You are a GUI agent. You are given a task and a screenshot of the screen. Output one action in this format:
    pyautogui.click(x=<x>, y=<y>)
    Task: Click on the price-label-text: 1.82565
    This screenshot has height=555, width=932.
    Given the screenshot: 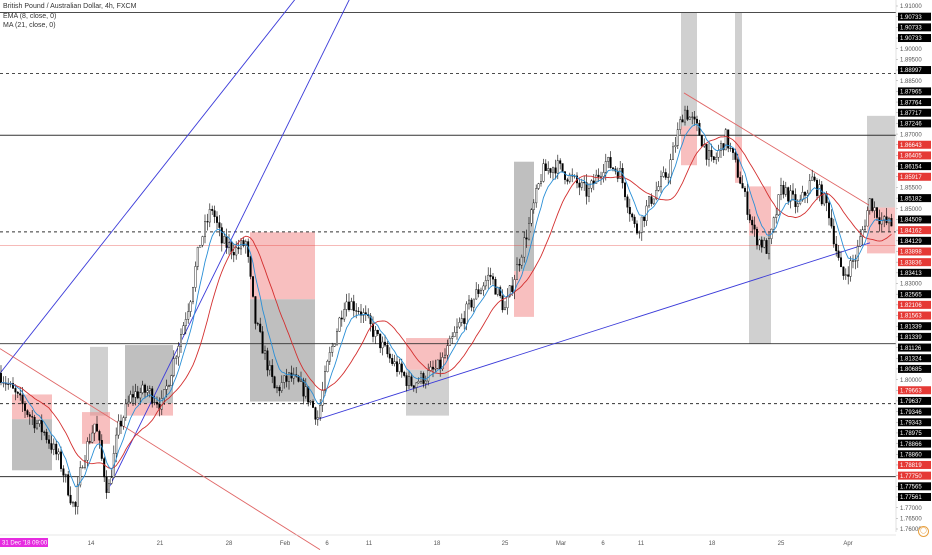 What is the action you would take?
    pyautogui.click(x=911, y=295)
    